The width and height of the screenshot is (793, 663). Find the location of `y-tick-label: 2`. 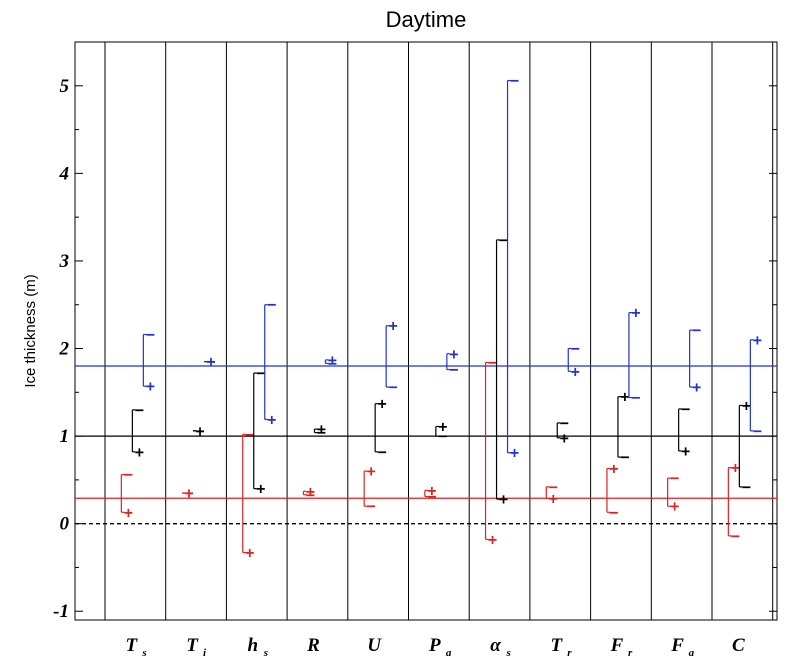

y-tick-label: 2 is located at coordinates (64, 349).